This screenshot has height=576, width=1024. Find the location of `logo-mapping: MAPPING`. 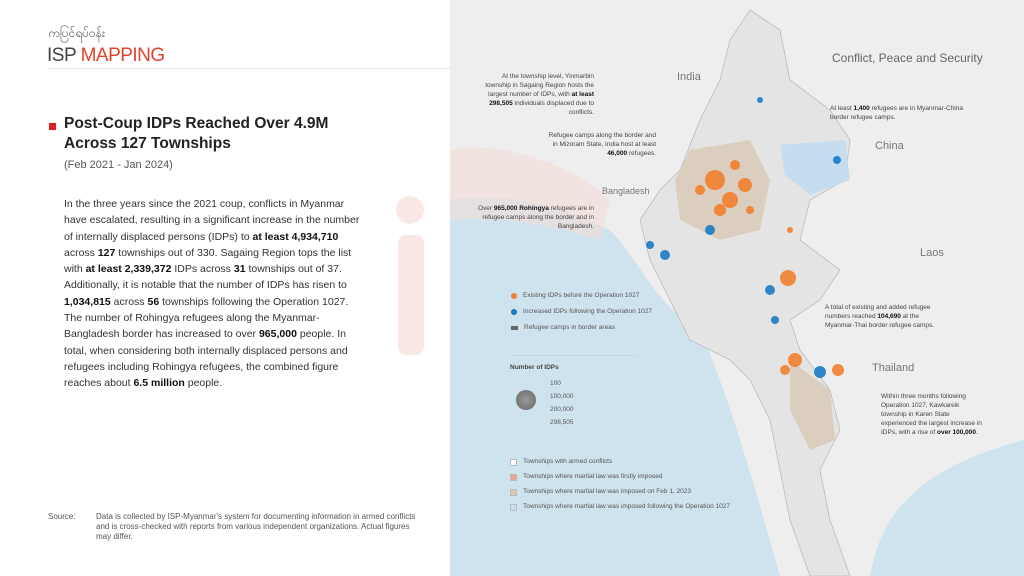

logo-mapping: MAPPING is located at coordinates (123, 55).